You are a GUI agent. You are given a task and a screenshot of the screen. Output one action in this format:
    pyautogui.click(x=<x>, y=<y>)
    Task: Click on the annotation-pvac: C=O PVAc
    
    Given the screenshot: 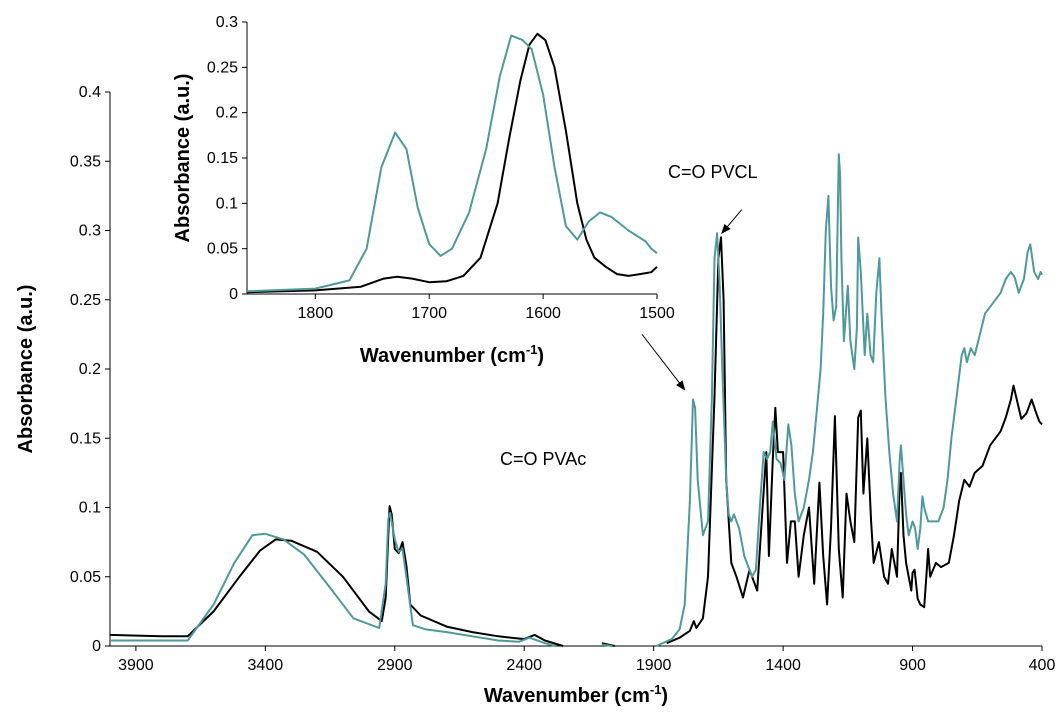 What is the action you would take?
    pyautogui.click(x=543, y=459)
    